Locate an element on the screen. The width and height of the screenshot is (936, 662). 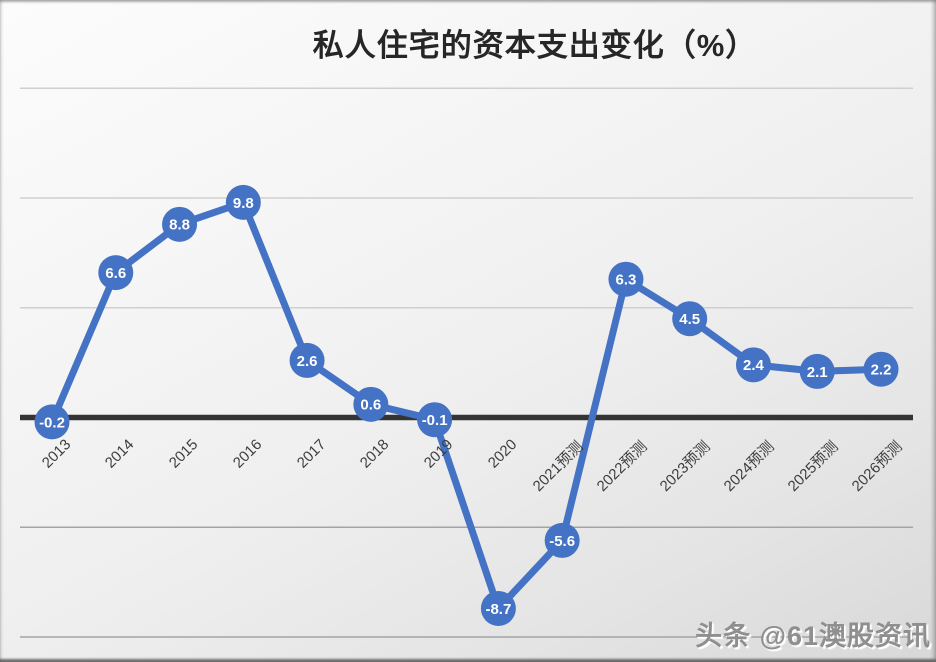
data-point-label: 2.4 is located at coordinates (754, 365).